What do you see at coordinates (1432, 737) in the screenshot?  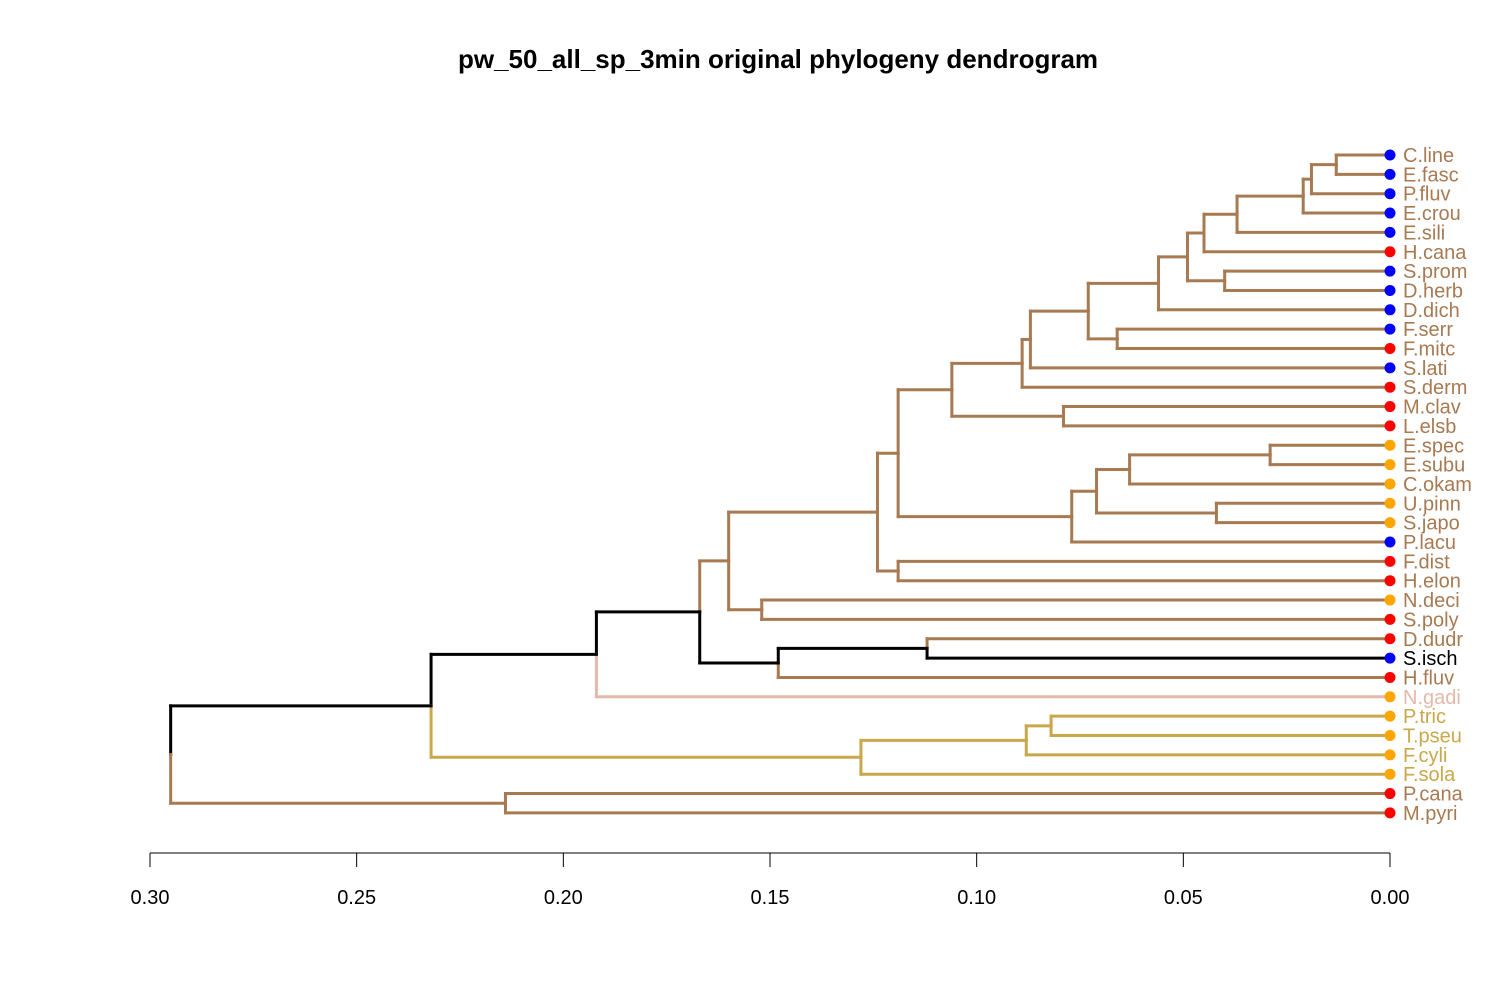 I see `leaf-label: T.pseu` at bounding box center [1432, 737].